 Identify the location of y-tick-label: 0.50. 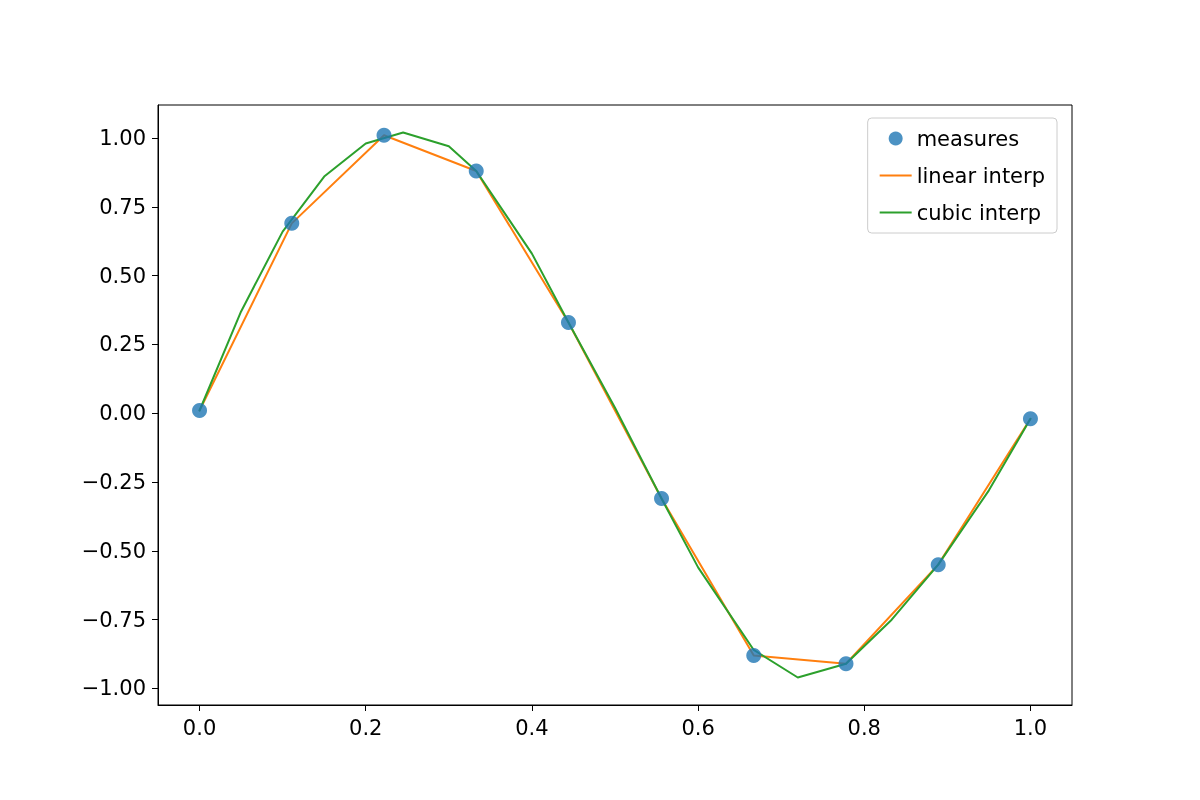
(122, 275).